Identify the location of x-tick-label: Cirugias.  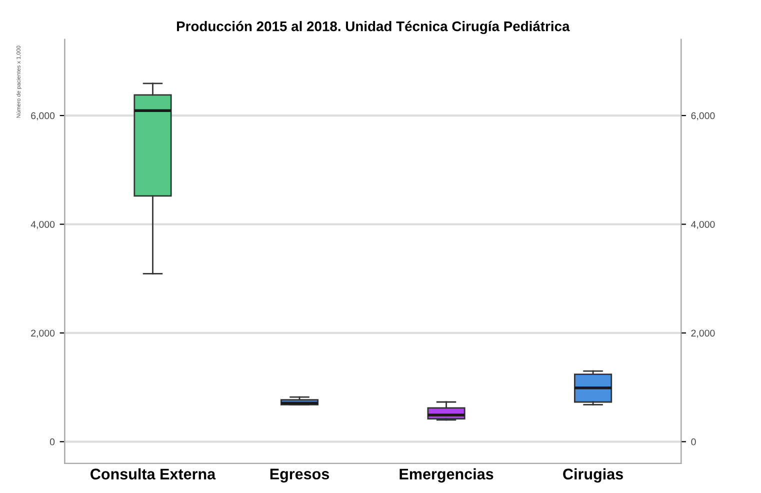
(593, 475).